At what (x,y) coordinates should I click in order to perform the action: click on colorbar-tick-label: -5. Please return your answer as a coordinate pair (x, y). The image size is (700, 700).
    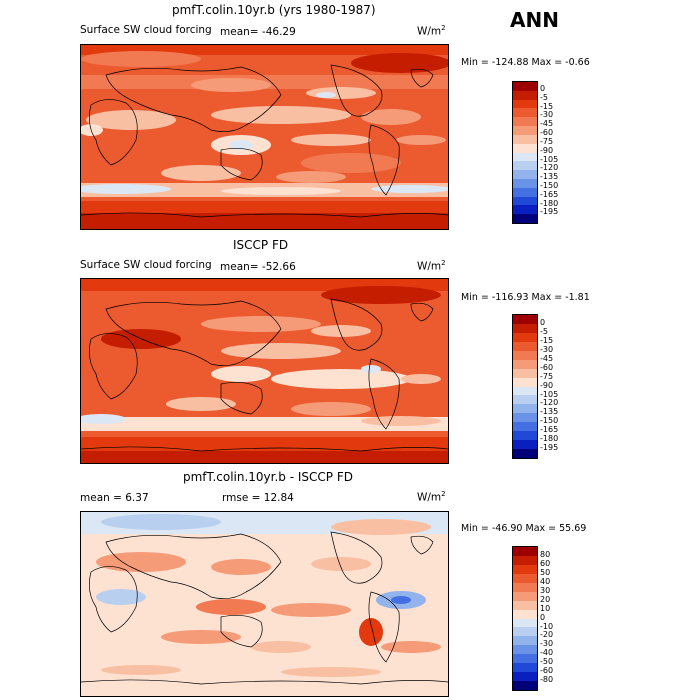
    Looking at the image, I should click on (544, 331).